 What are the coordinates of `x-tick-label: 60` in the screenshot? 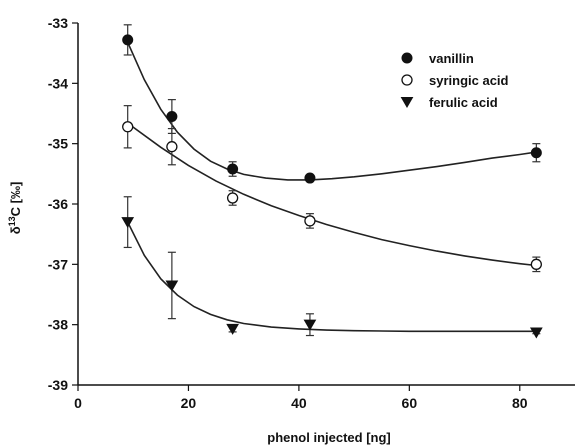 It's located at (410, 403).